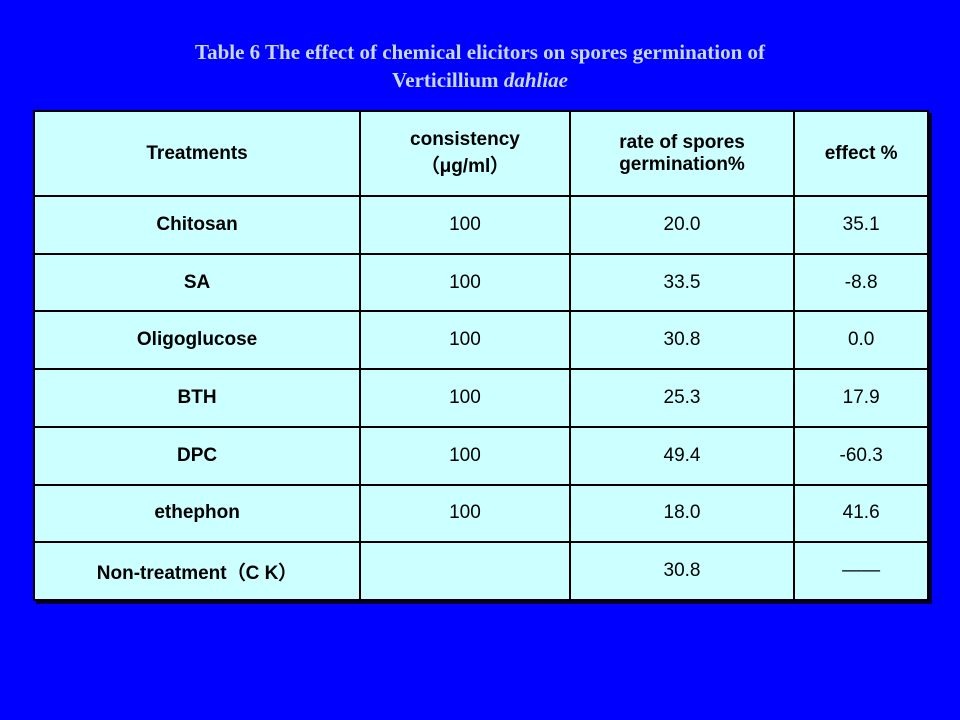  What do you see at coordinates (197, 513) in the screenshot?
I see `row-label: ethephon` at bounding box center [197, 513].